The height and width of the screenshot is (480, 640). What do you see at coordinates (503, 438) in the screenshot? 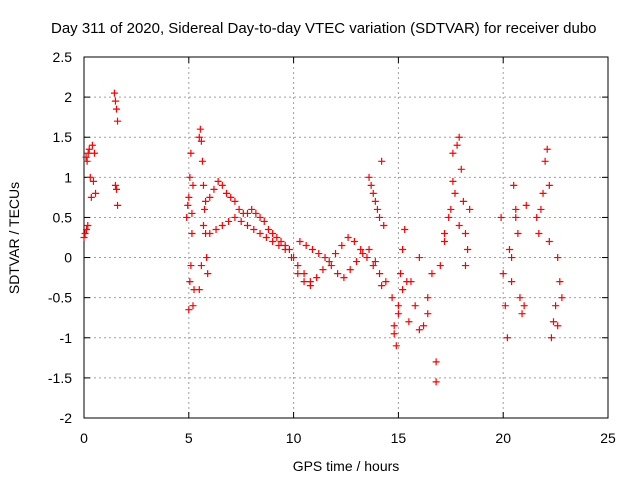
I see `x-tick-label: 20` at bounding box center [503, 438].